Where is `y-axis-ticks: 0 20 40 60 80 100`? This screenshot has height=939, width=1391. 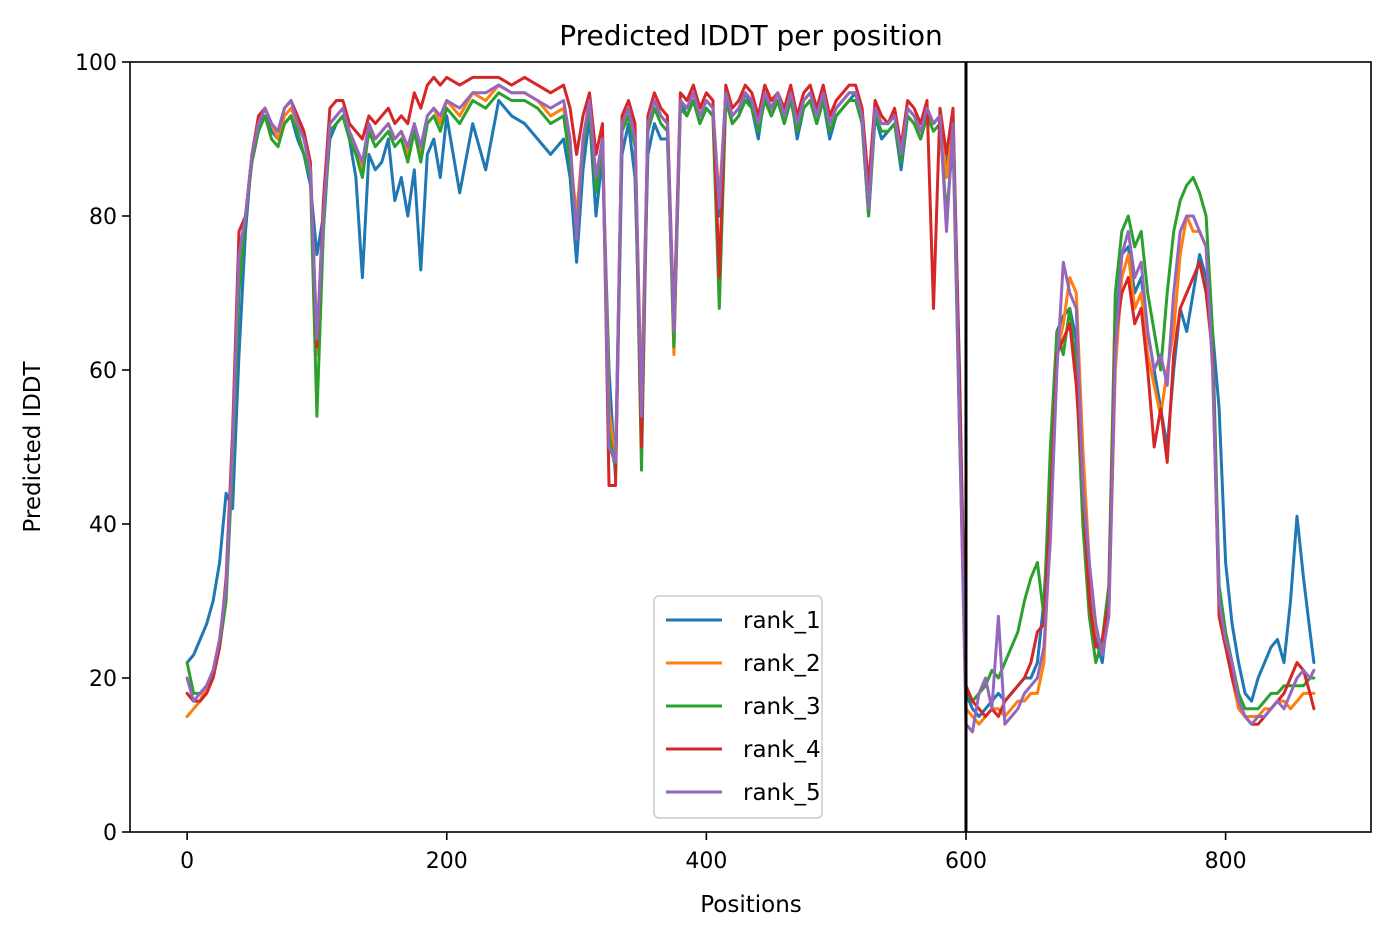
y-axis-ticks: 0 20 40 60 80 100 is located at coordinates (102, 448).